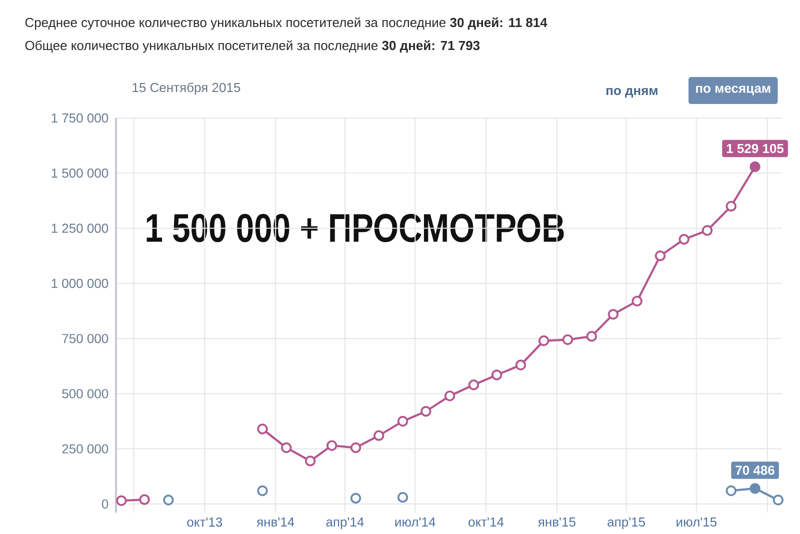 This screenshot has width=800, height=534. What do you see at coordinates (105, 504) in the screenshot?
I see `y-tick-label: 0` at bounding box center [105, 504].